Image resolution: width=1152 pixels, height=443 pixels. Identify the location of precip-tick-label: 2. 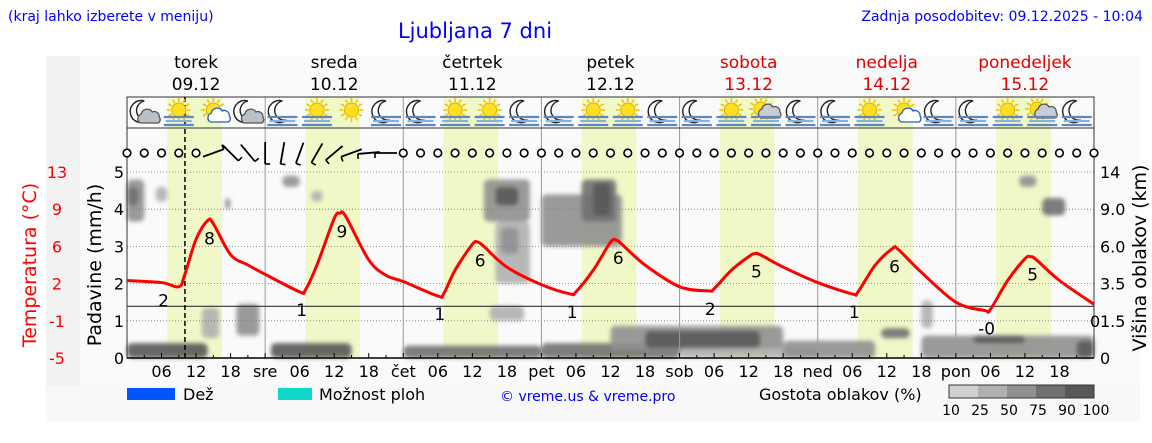
(119, 284).